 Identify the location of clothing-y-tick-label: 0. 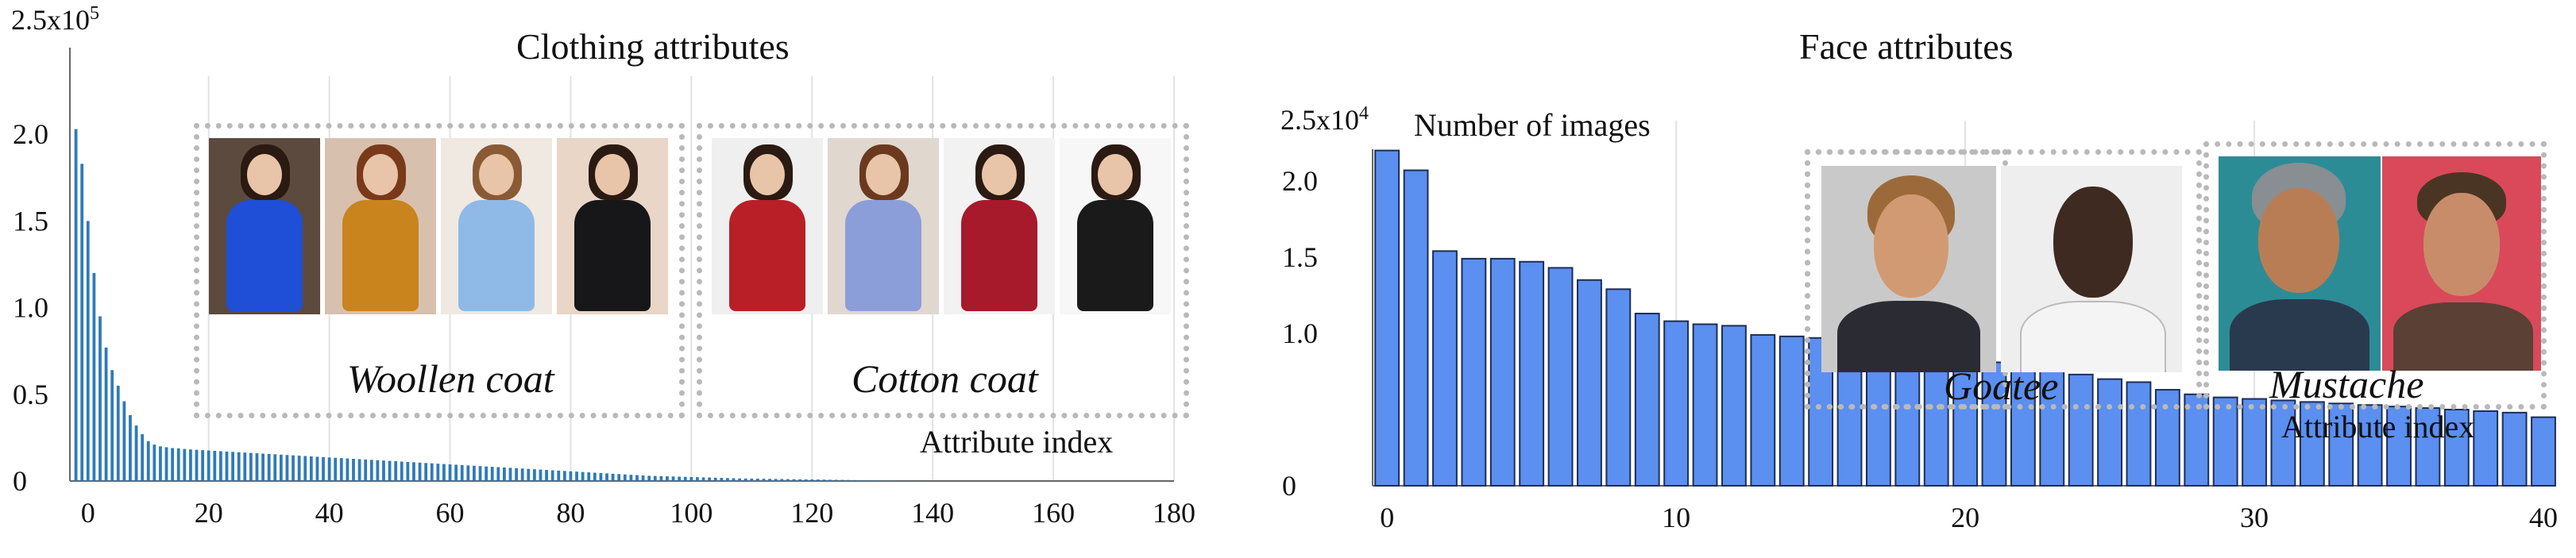
(20, 481).